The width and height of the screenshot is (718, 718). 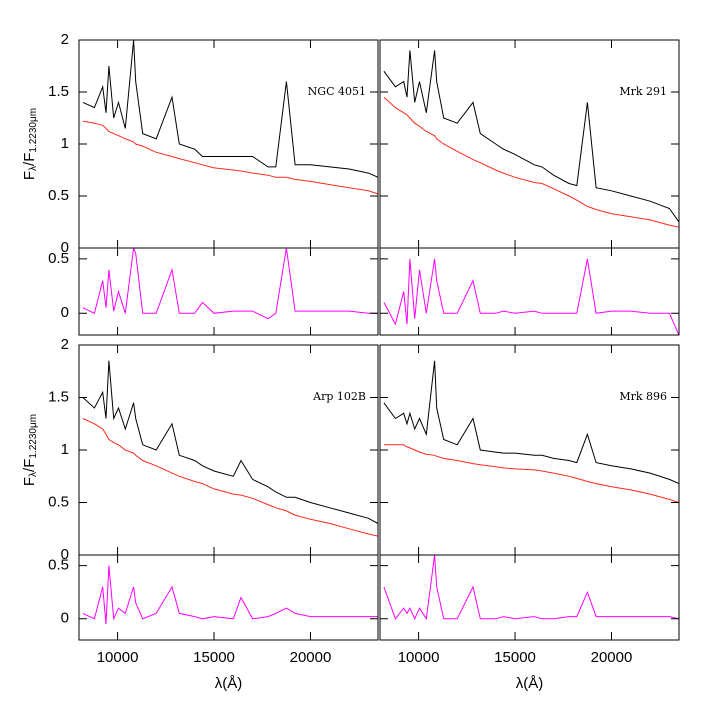 What do you see at coordinates (643, 396) in the screenshot?
I see `annotation: Mrk 896` at bounding box center [643, 396].